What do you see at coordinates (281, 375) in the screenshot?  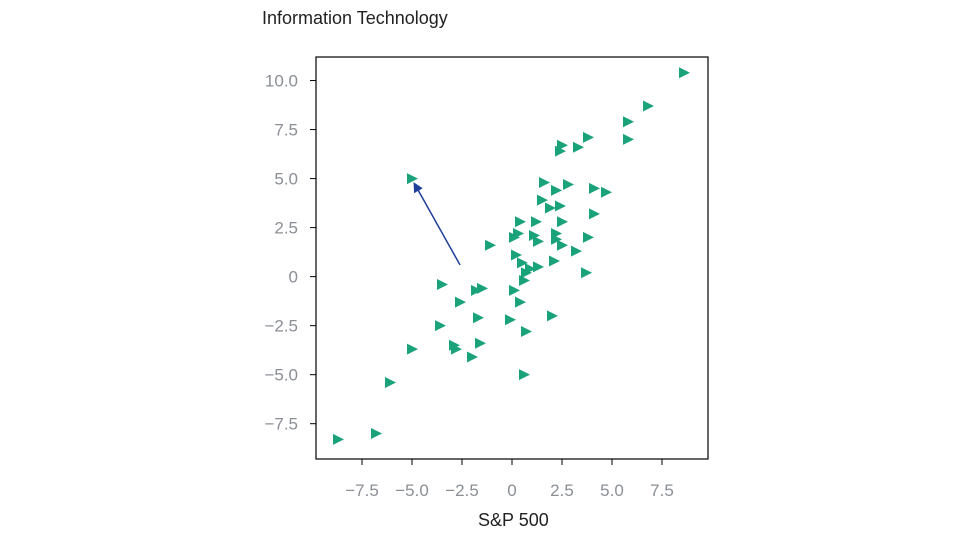 I see `y-tick-label: −5.0` at bounding box center [281, 375].